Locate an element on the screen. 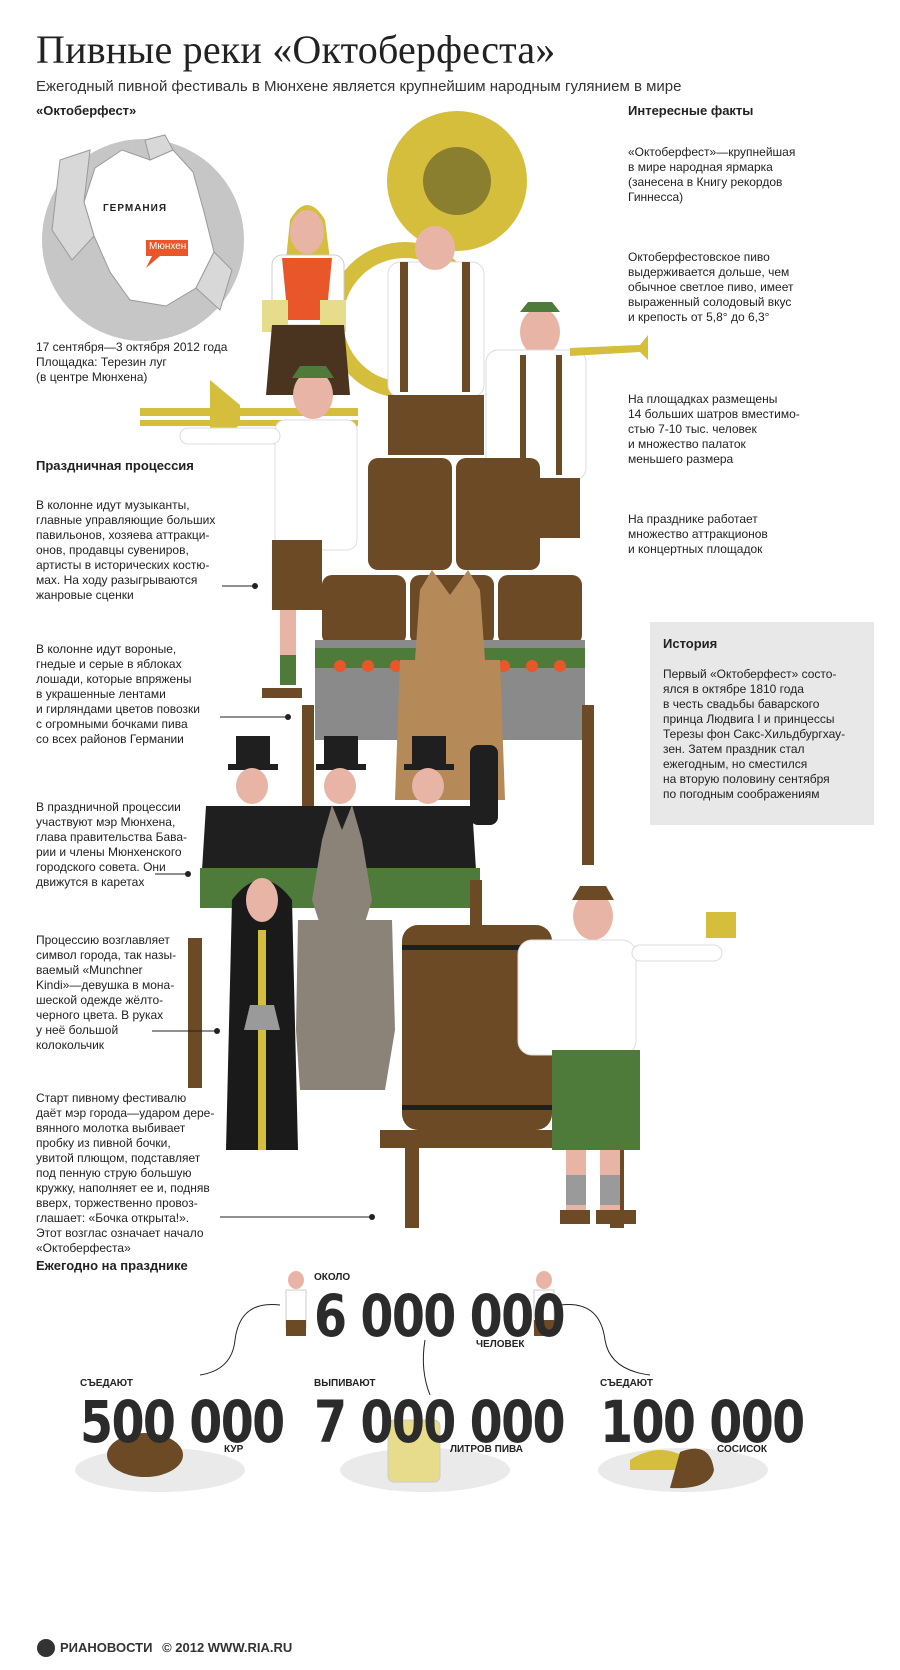 The height and width of the screenshot is (1670, 900). page-title: Пивные реки «Октоберфеста» is located at coordinates (296, 49).